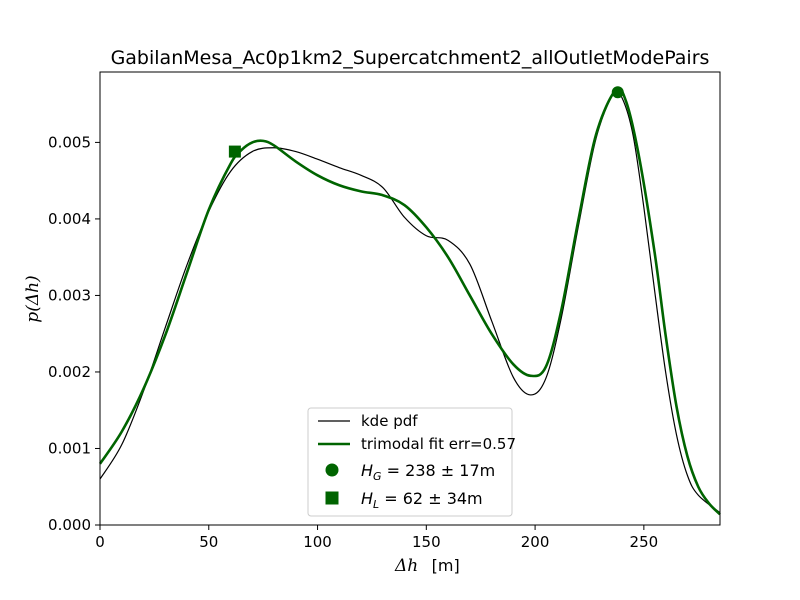  What do you see at coordinates (439, 470) in the screenshot?
I see `legend-hg-value: = 238 ± 17m` at bounding box center [439, 470].